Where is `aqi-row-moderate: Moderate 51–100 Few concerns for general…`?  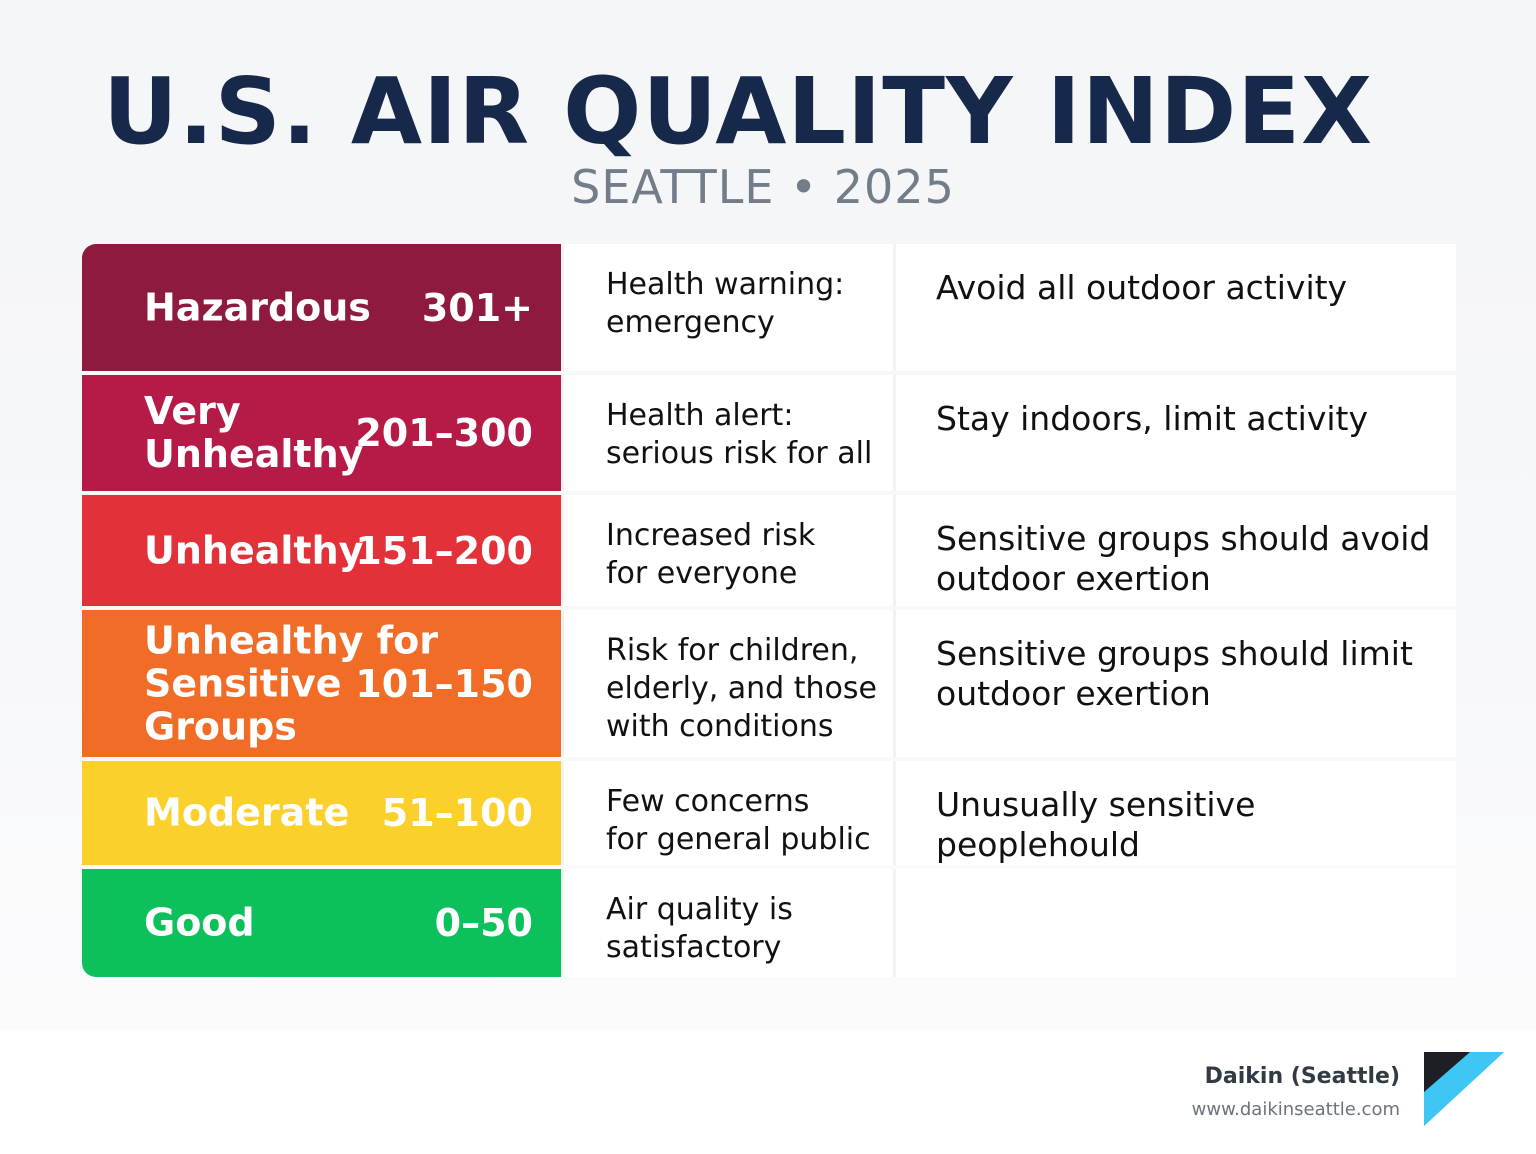 aqi-row-moderate: Moderate 51–100 Few concerns for general… is located at coordinates (769, 832).